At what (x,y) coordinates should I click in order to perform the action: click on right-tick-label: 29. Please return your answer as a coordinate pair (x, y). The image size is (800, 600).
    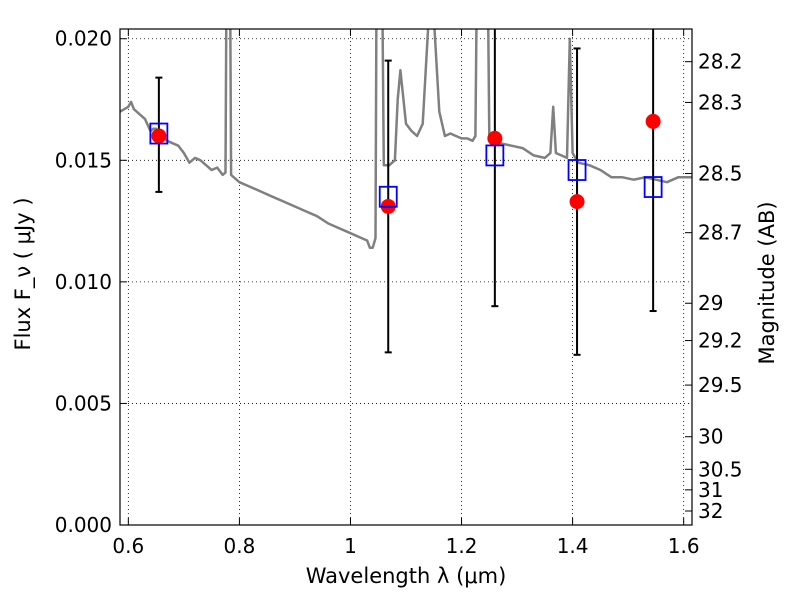
    Looking at the image, I should click on (710, 303).